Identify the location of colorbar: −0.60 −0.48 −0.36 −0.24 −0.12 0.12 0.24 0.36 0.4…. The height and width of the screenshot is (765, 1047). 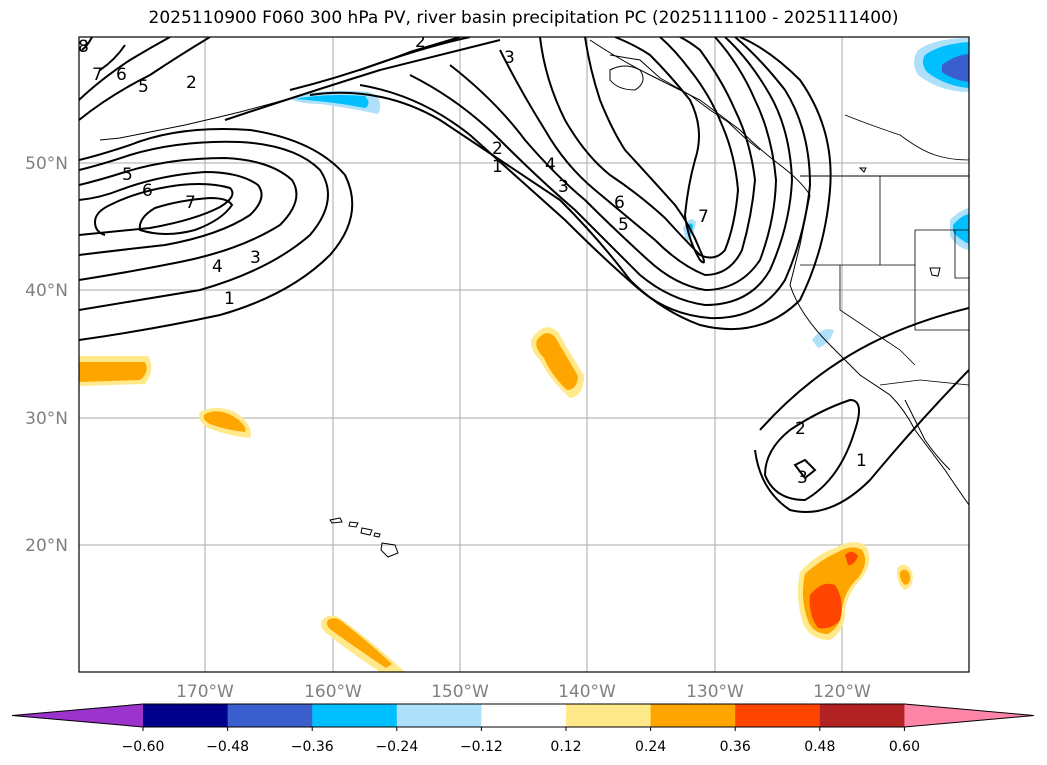
(523, 729).